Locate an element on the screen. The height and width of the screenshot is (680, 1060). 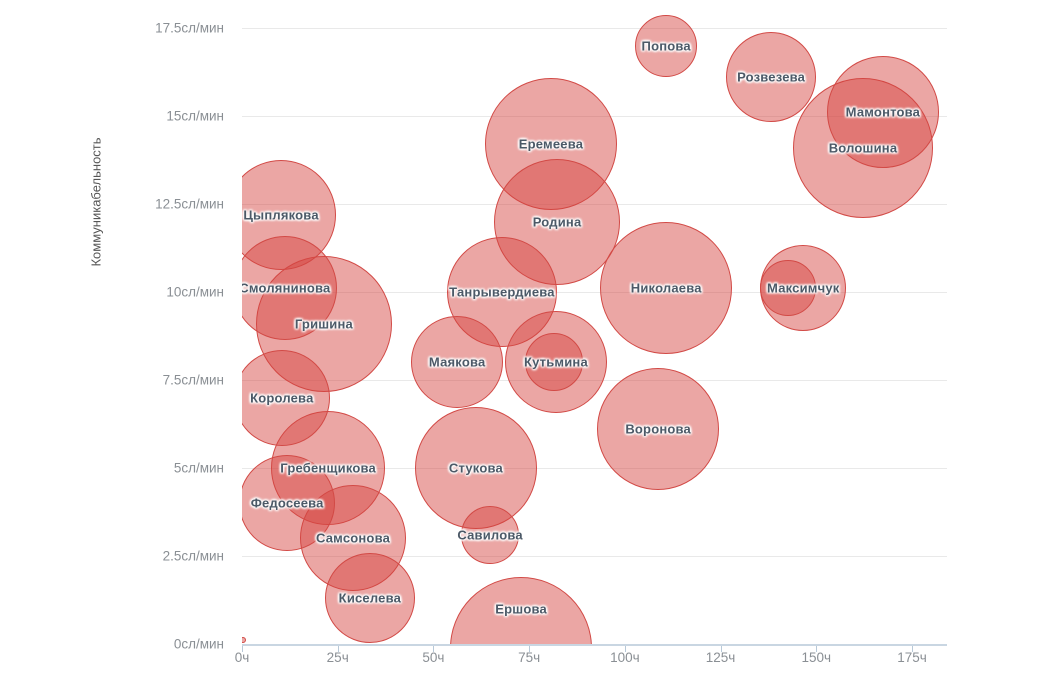
bubble-label-Попова: Попова is located at coordinates (666, 46).